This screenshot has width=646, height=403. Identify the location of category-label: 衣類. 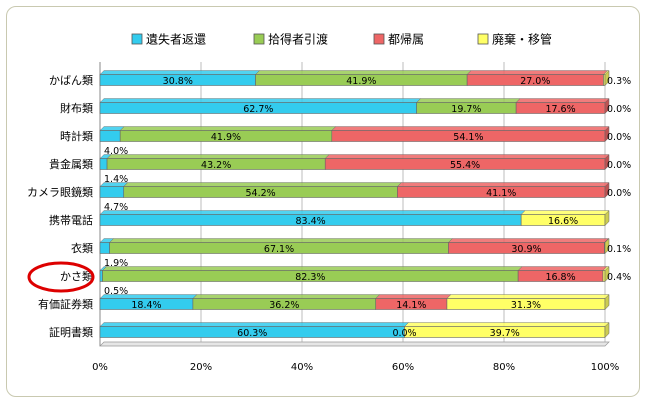
(82, 248).